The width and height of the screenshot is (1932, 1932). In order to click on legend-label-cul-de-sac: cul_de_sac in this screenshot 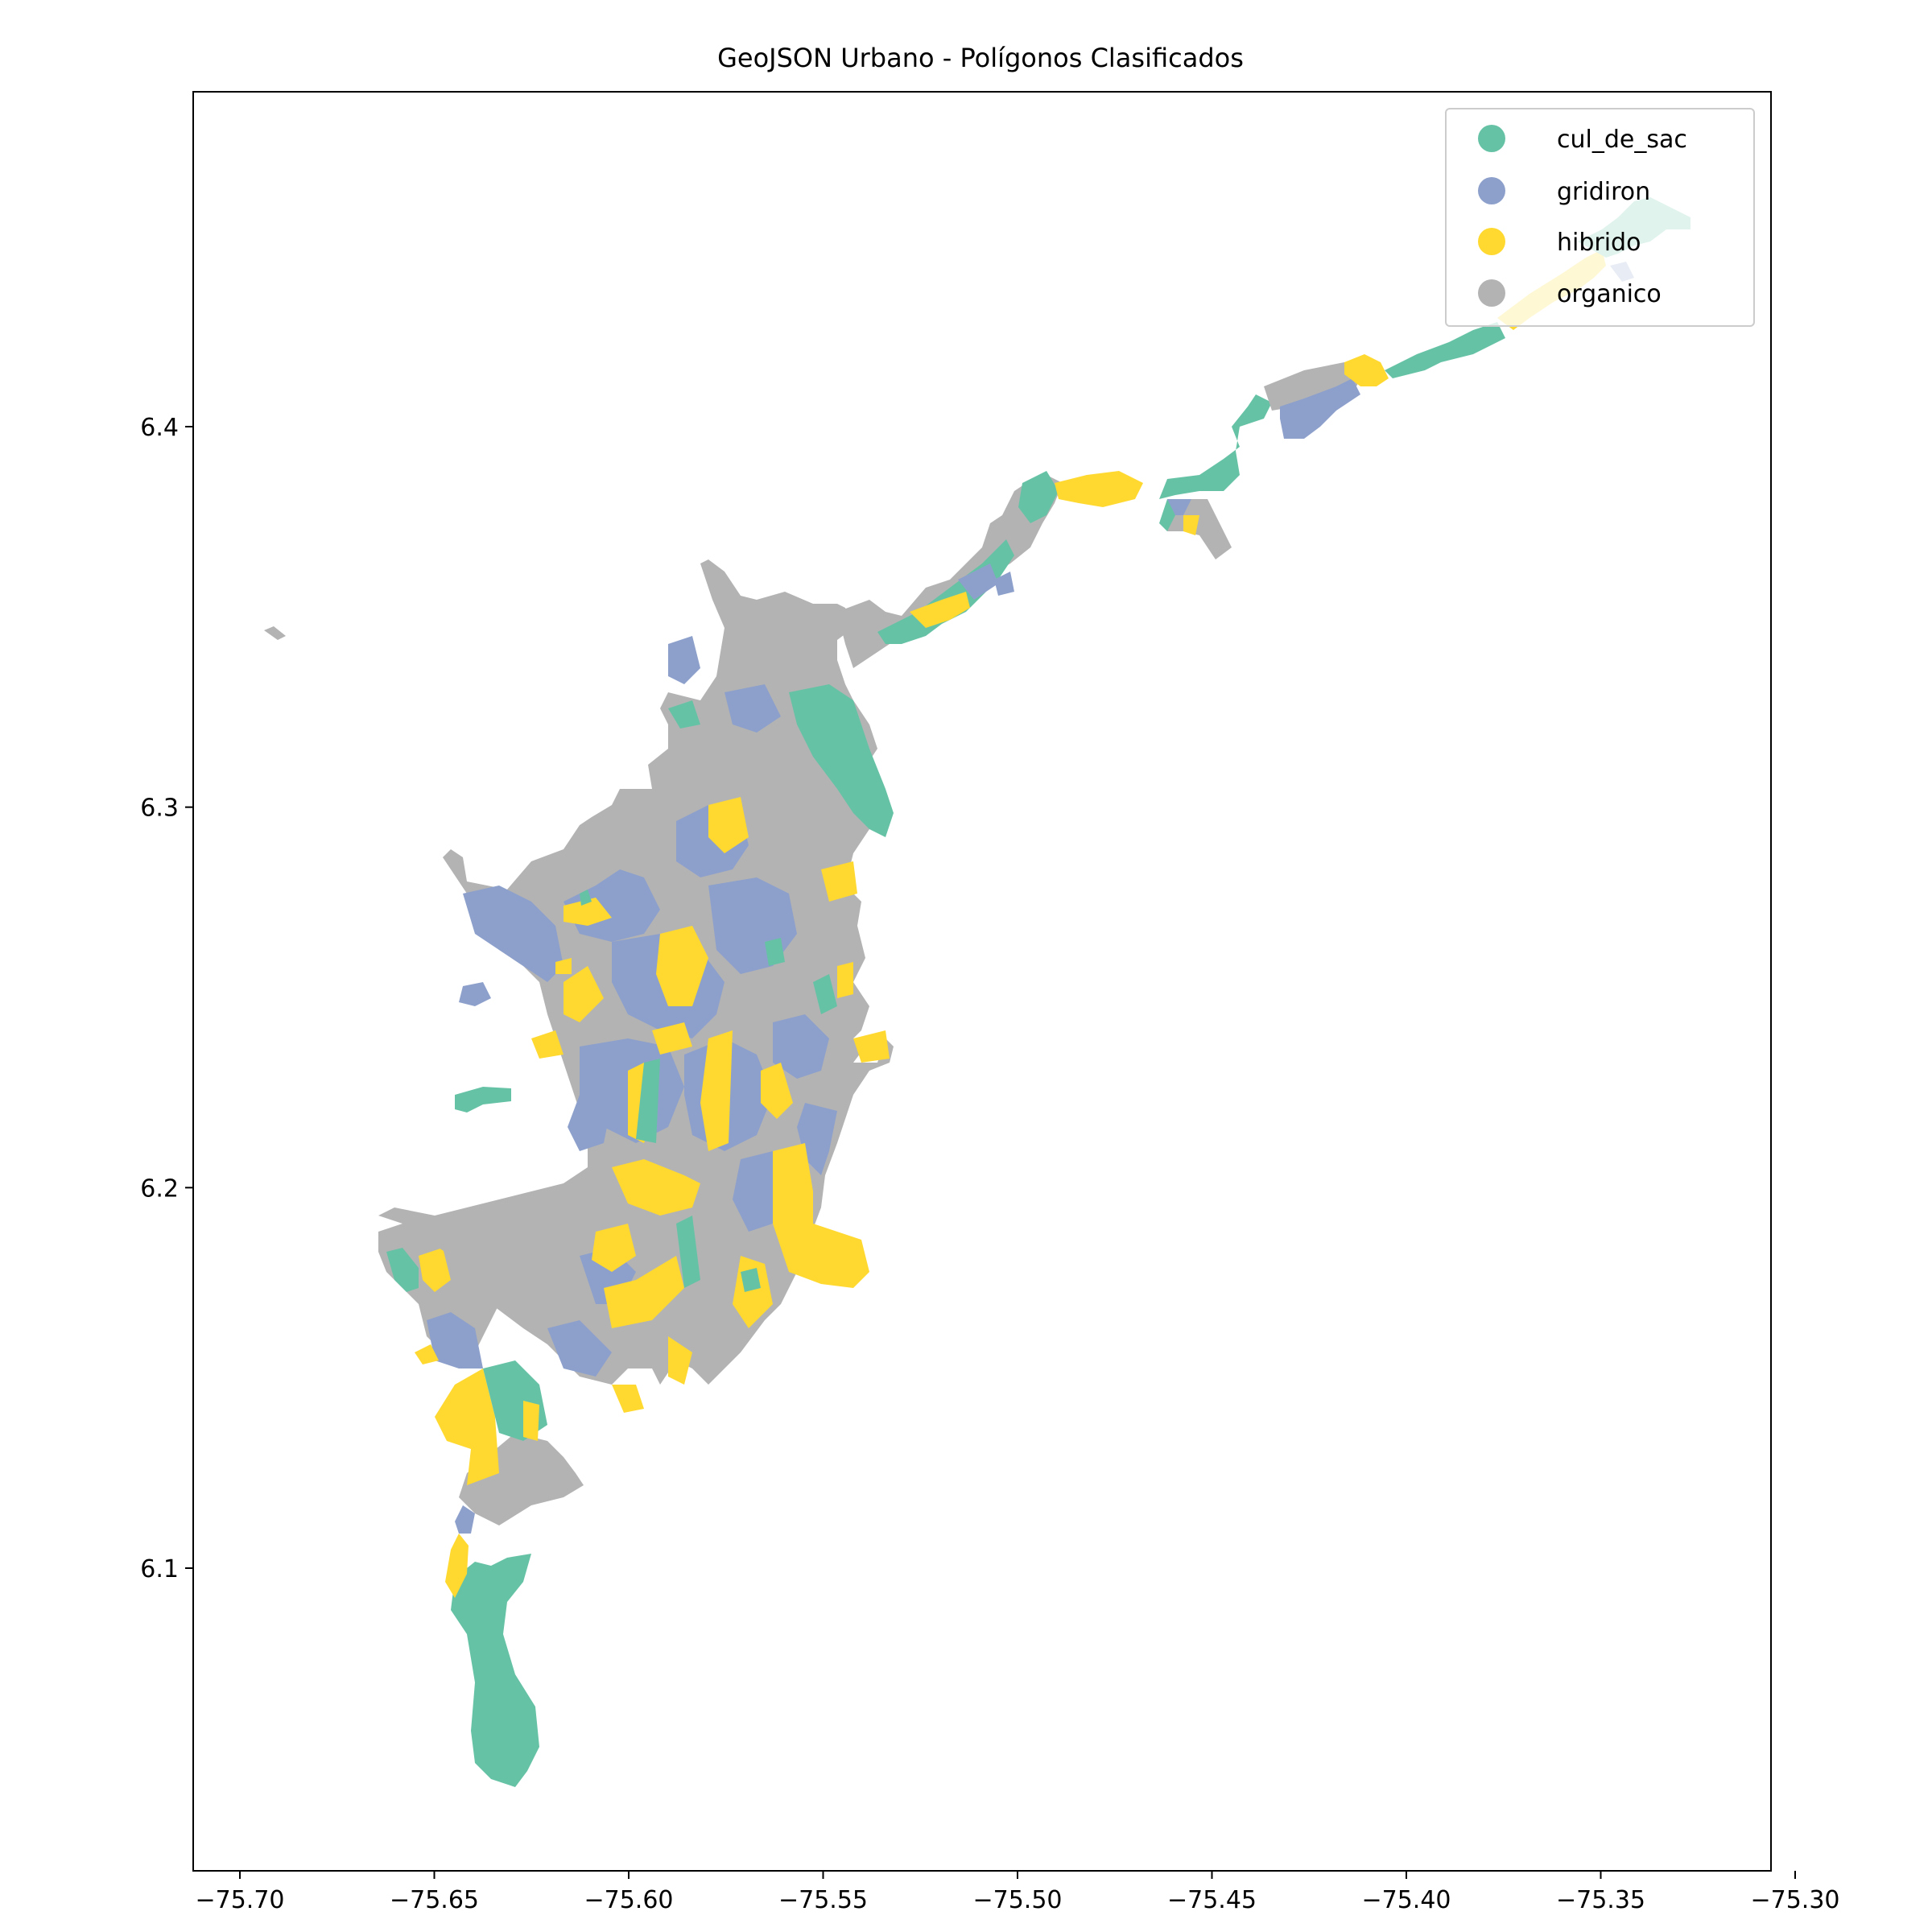, I will do `click(1622, 140)`.